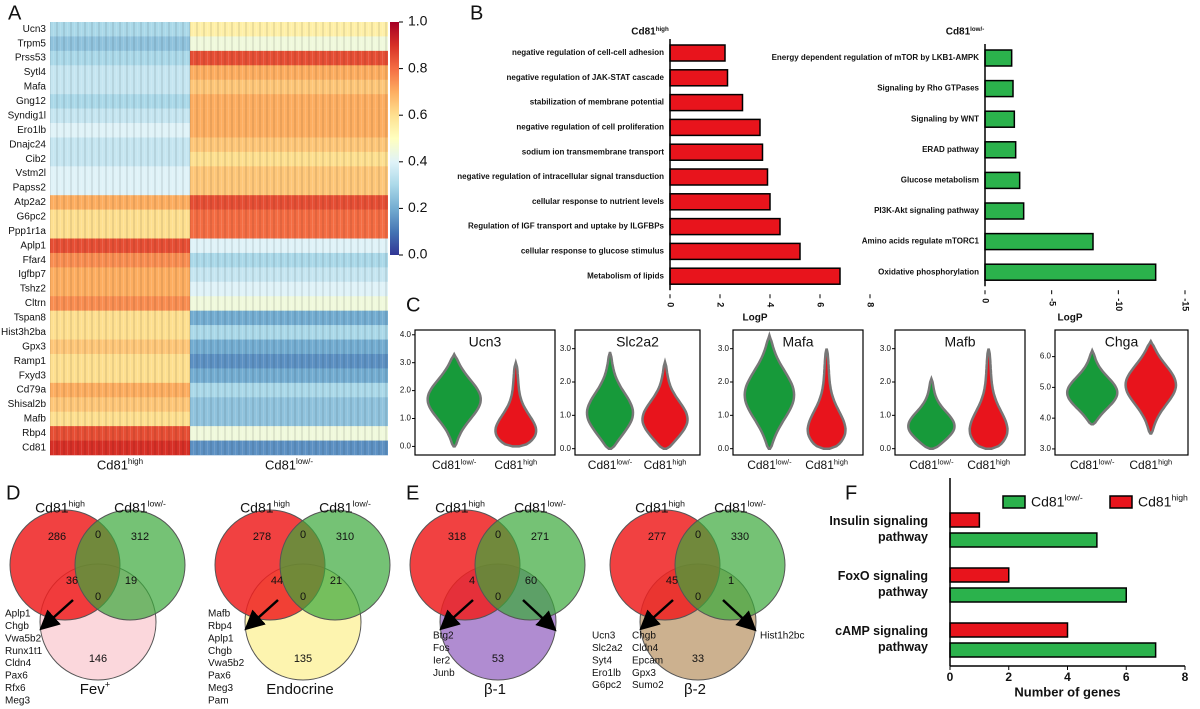 This screenshot has width=1200, height=709. I want to click on gene-label: Ramp1, so click(30, 361).